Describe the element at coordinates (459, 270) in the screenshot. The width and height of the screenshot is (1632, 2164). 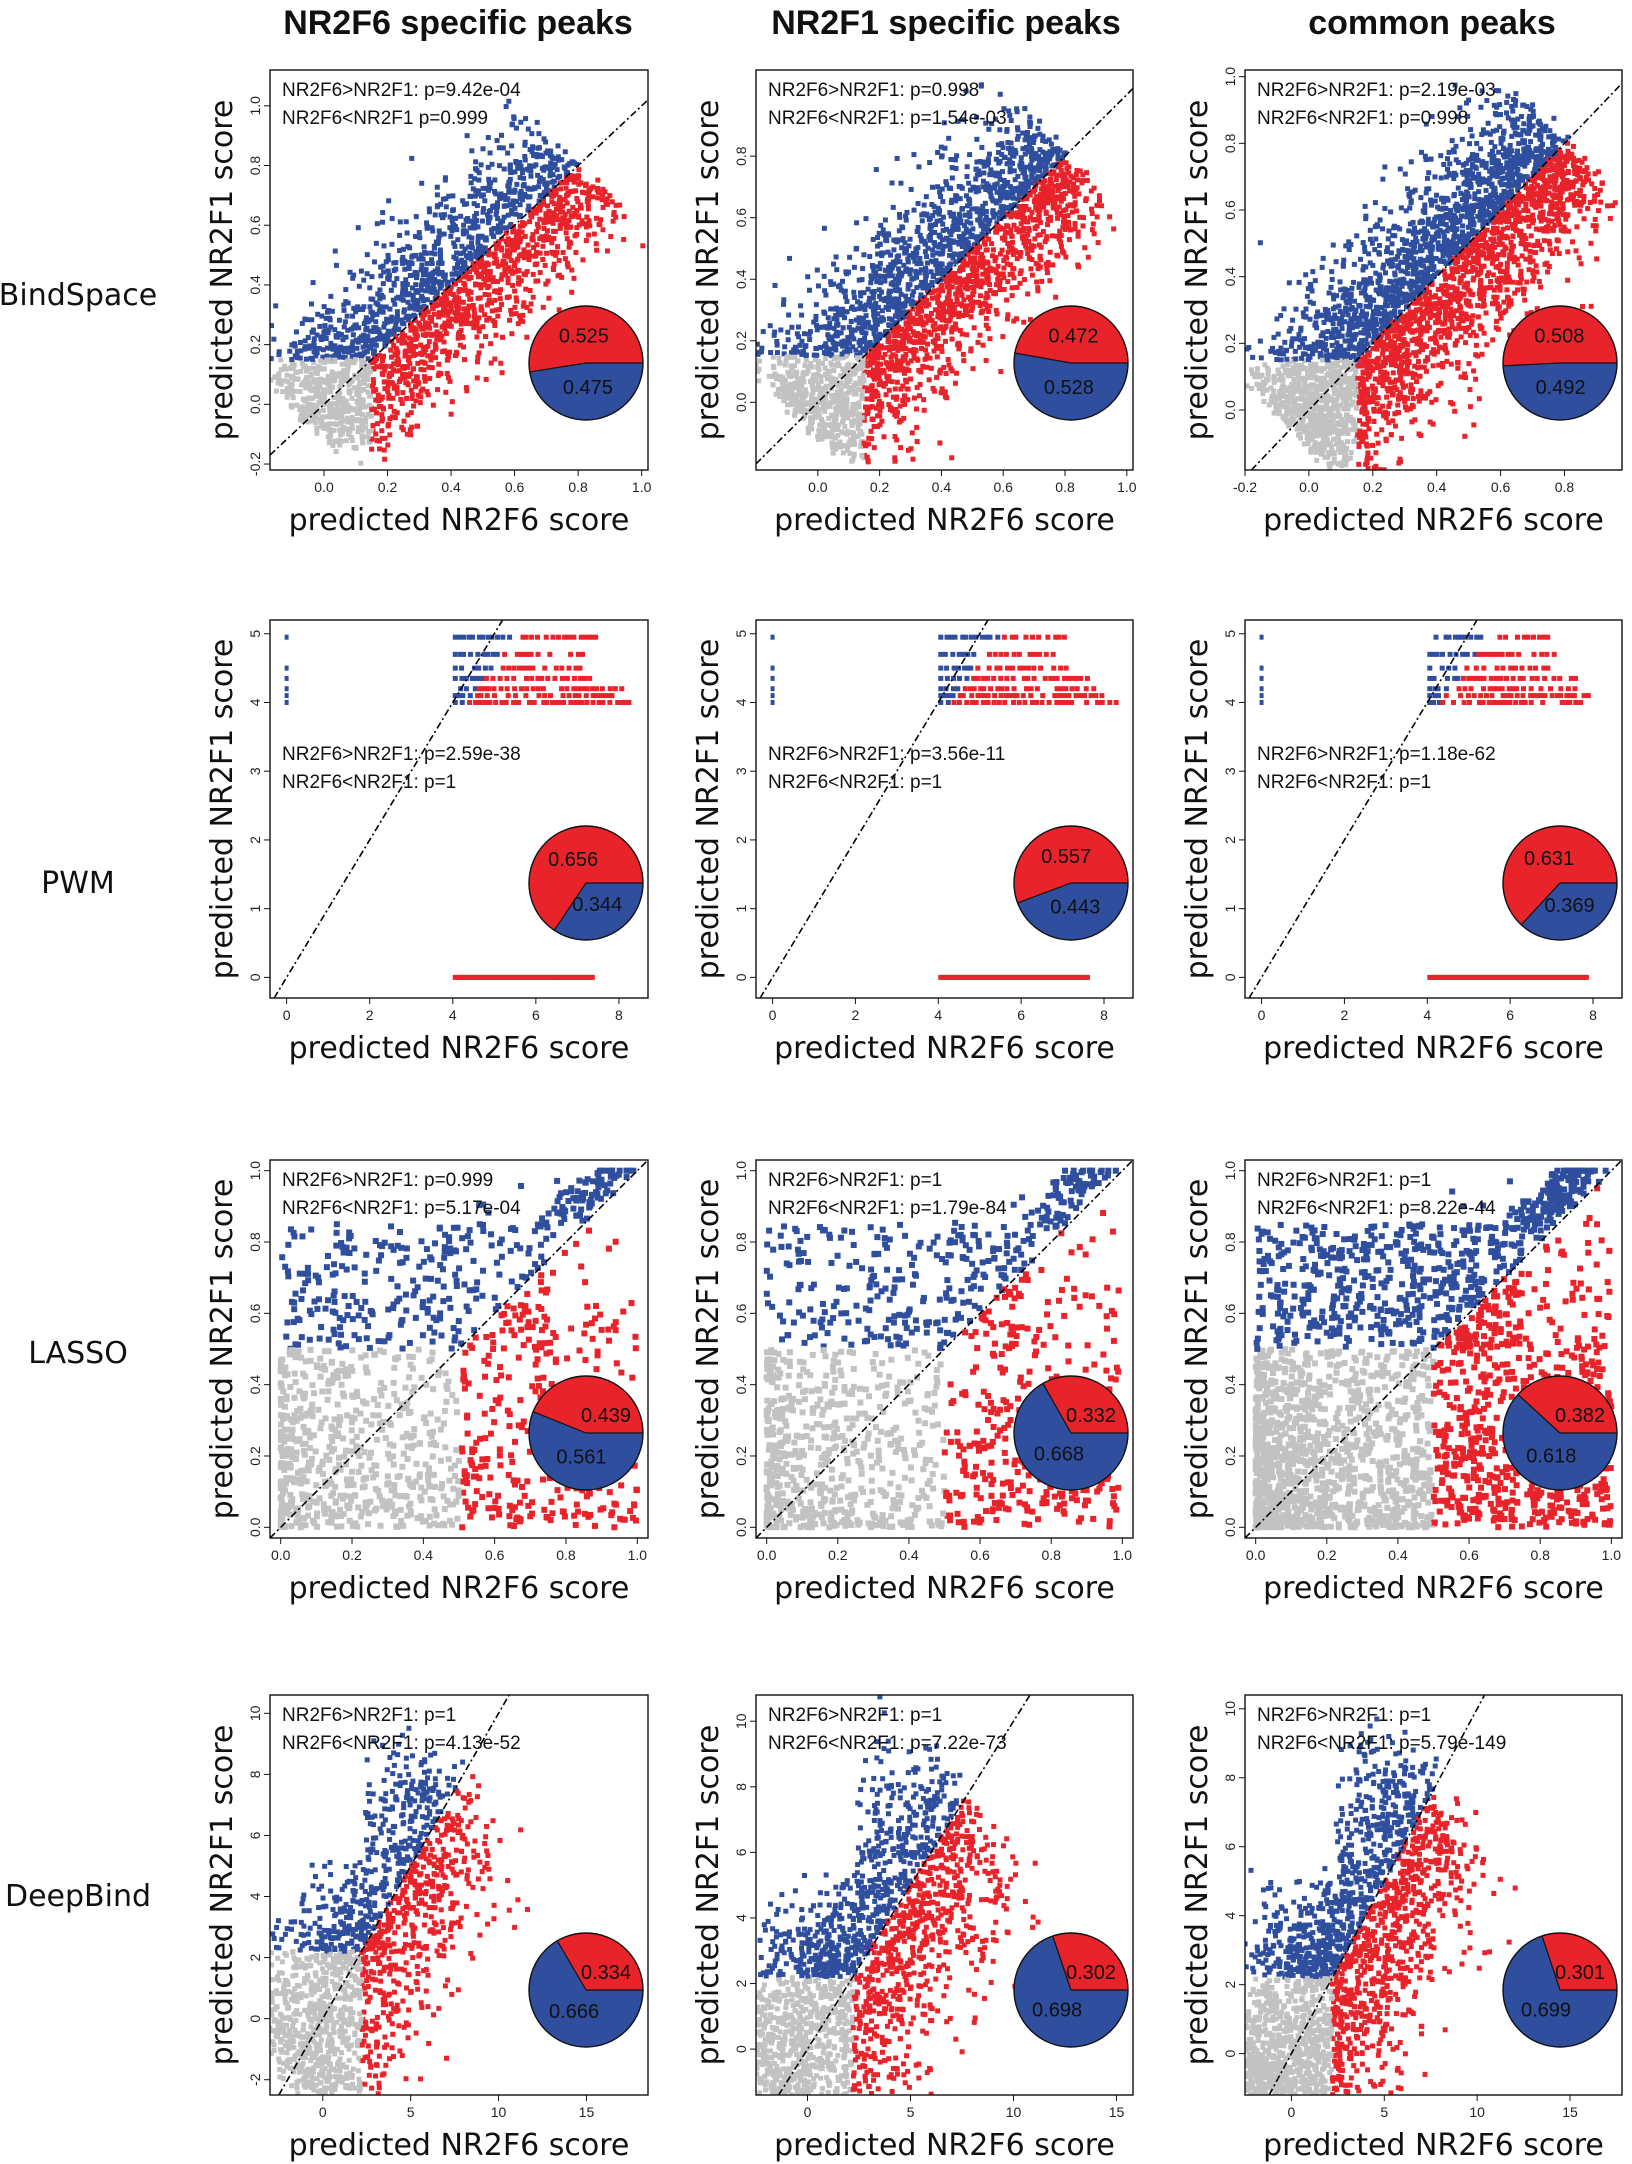
I see `plot-frame` at that location.